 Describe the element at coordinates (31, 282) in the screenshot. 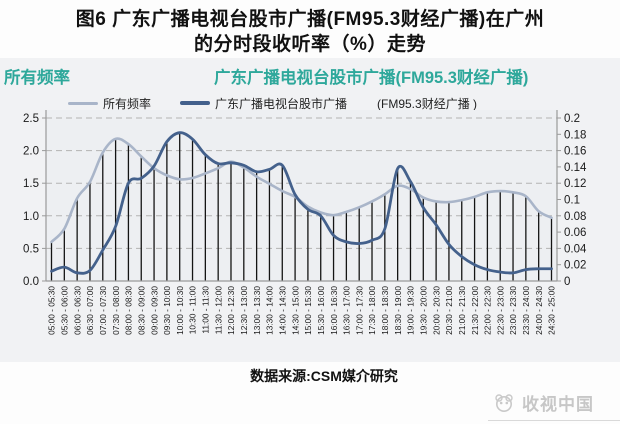

I see `svg-text: 0.0` at that location.